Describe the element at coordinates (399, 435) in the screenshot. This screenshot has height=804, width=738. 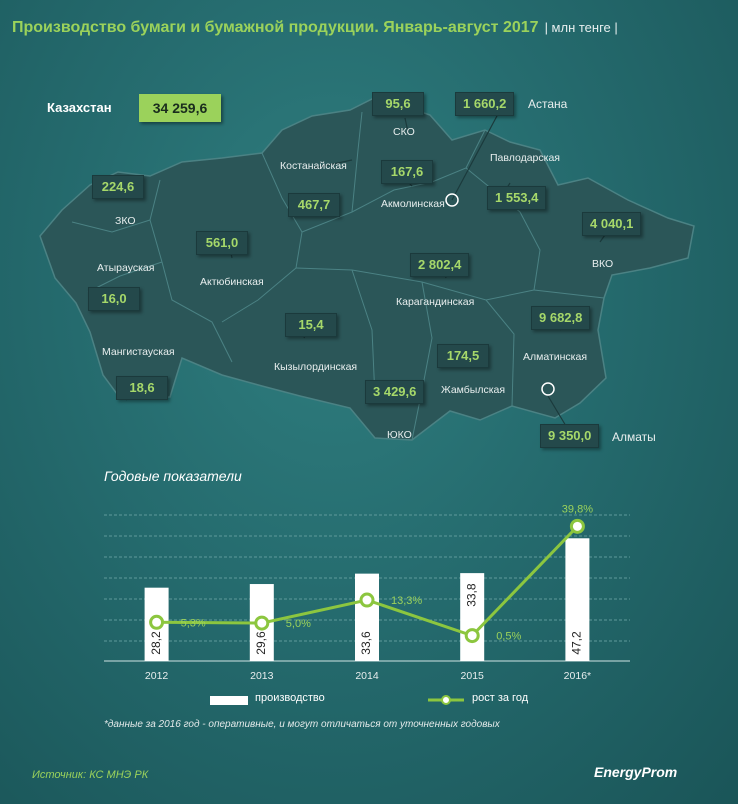
I see `region-label-yuko: ЮКО` at that location.